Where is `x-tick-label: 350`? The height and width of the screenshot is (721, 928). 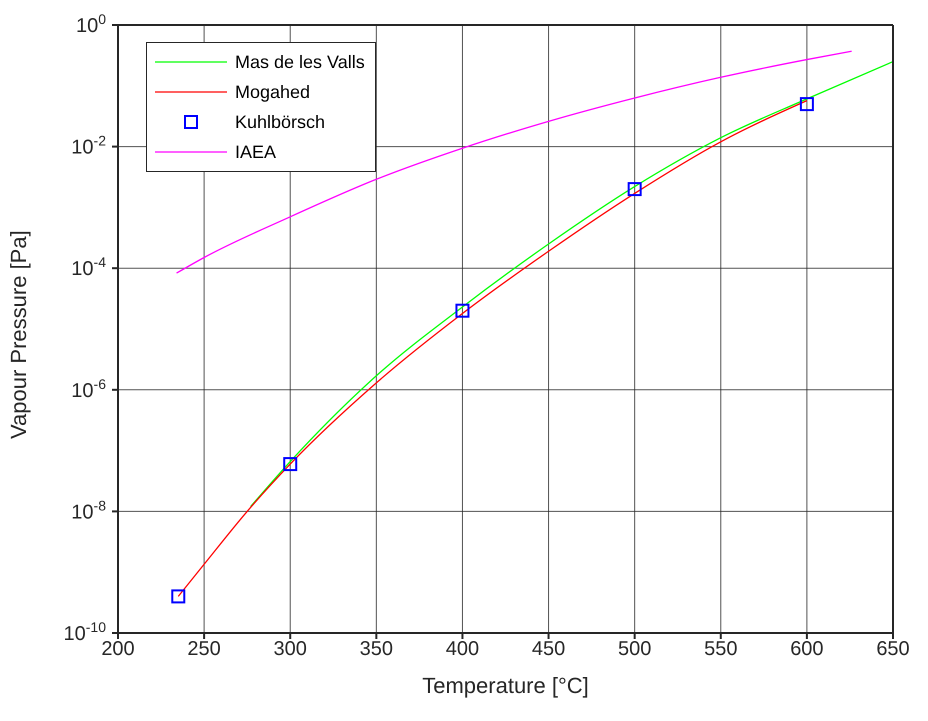 x-tick-label: 350 is located at coordinates (377, 649).